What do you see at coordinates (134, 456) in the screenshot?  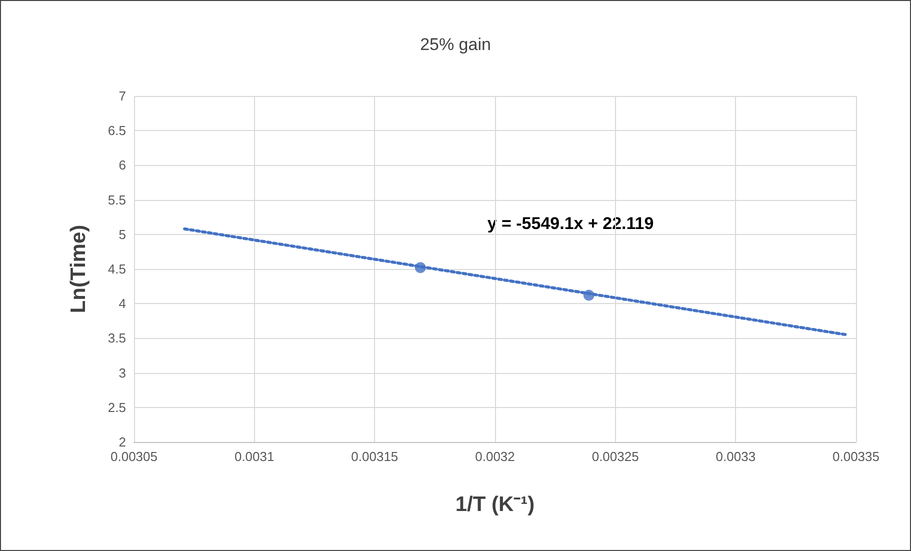 I see `x-tick-label: 0.00305` at bounding box center [134, 456].